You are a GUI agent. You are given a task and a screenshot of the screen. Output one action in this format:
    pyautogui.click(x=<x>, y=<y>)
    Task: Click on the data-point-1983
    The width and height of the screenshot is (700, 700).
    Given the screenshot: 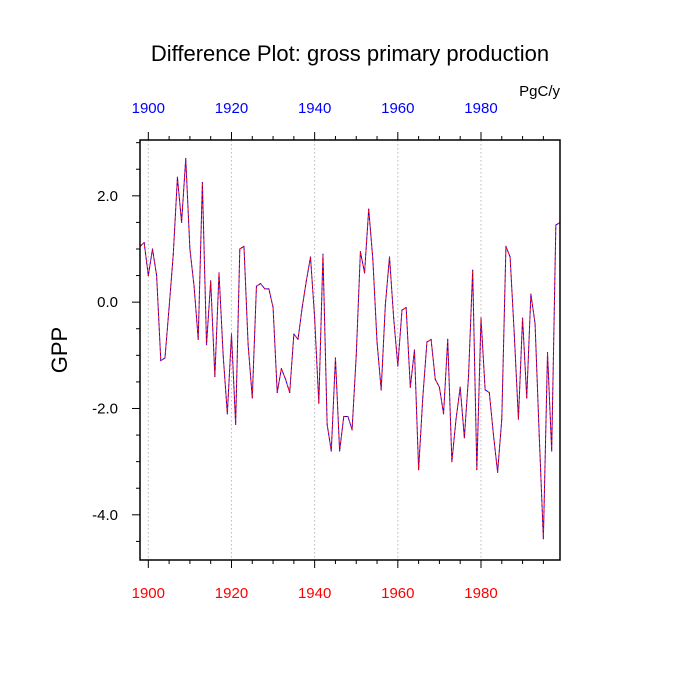 What is the action you would take?
    pyautogui.click(x=493, y=435)
    